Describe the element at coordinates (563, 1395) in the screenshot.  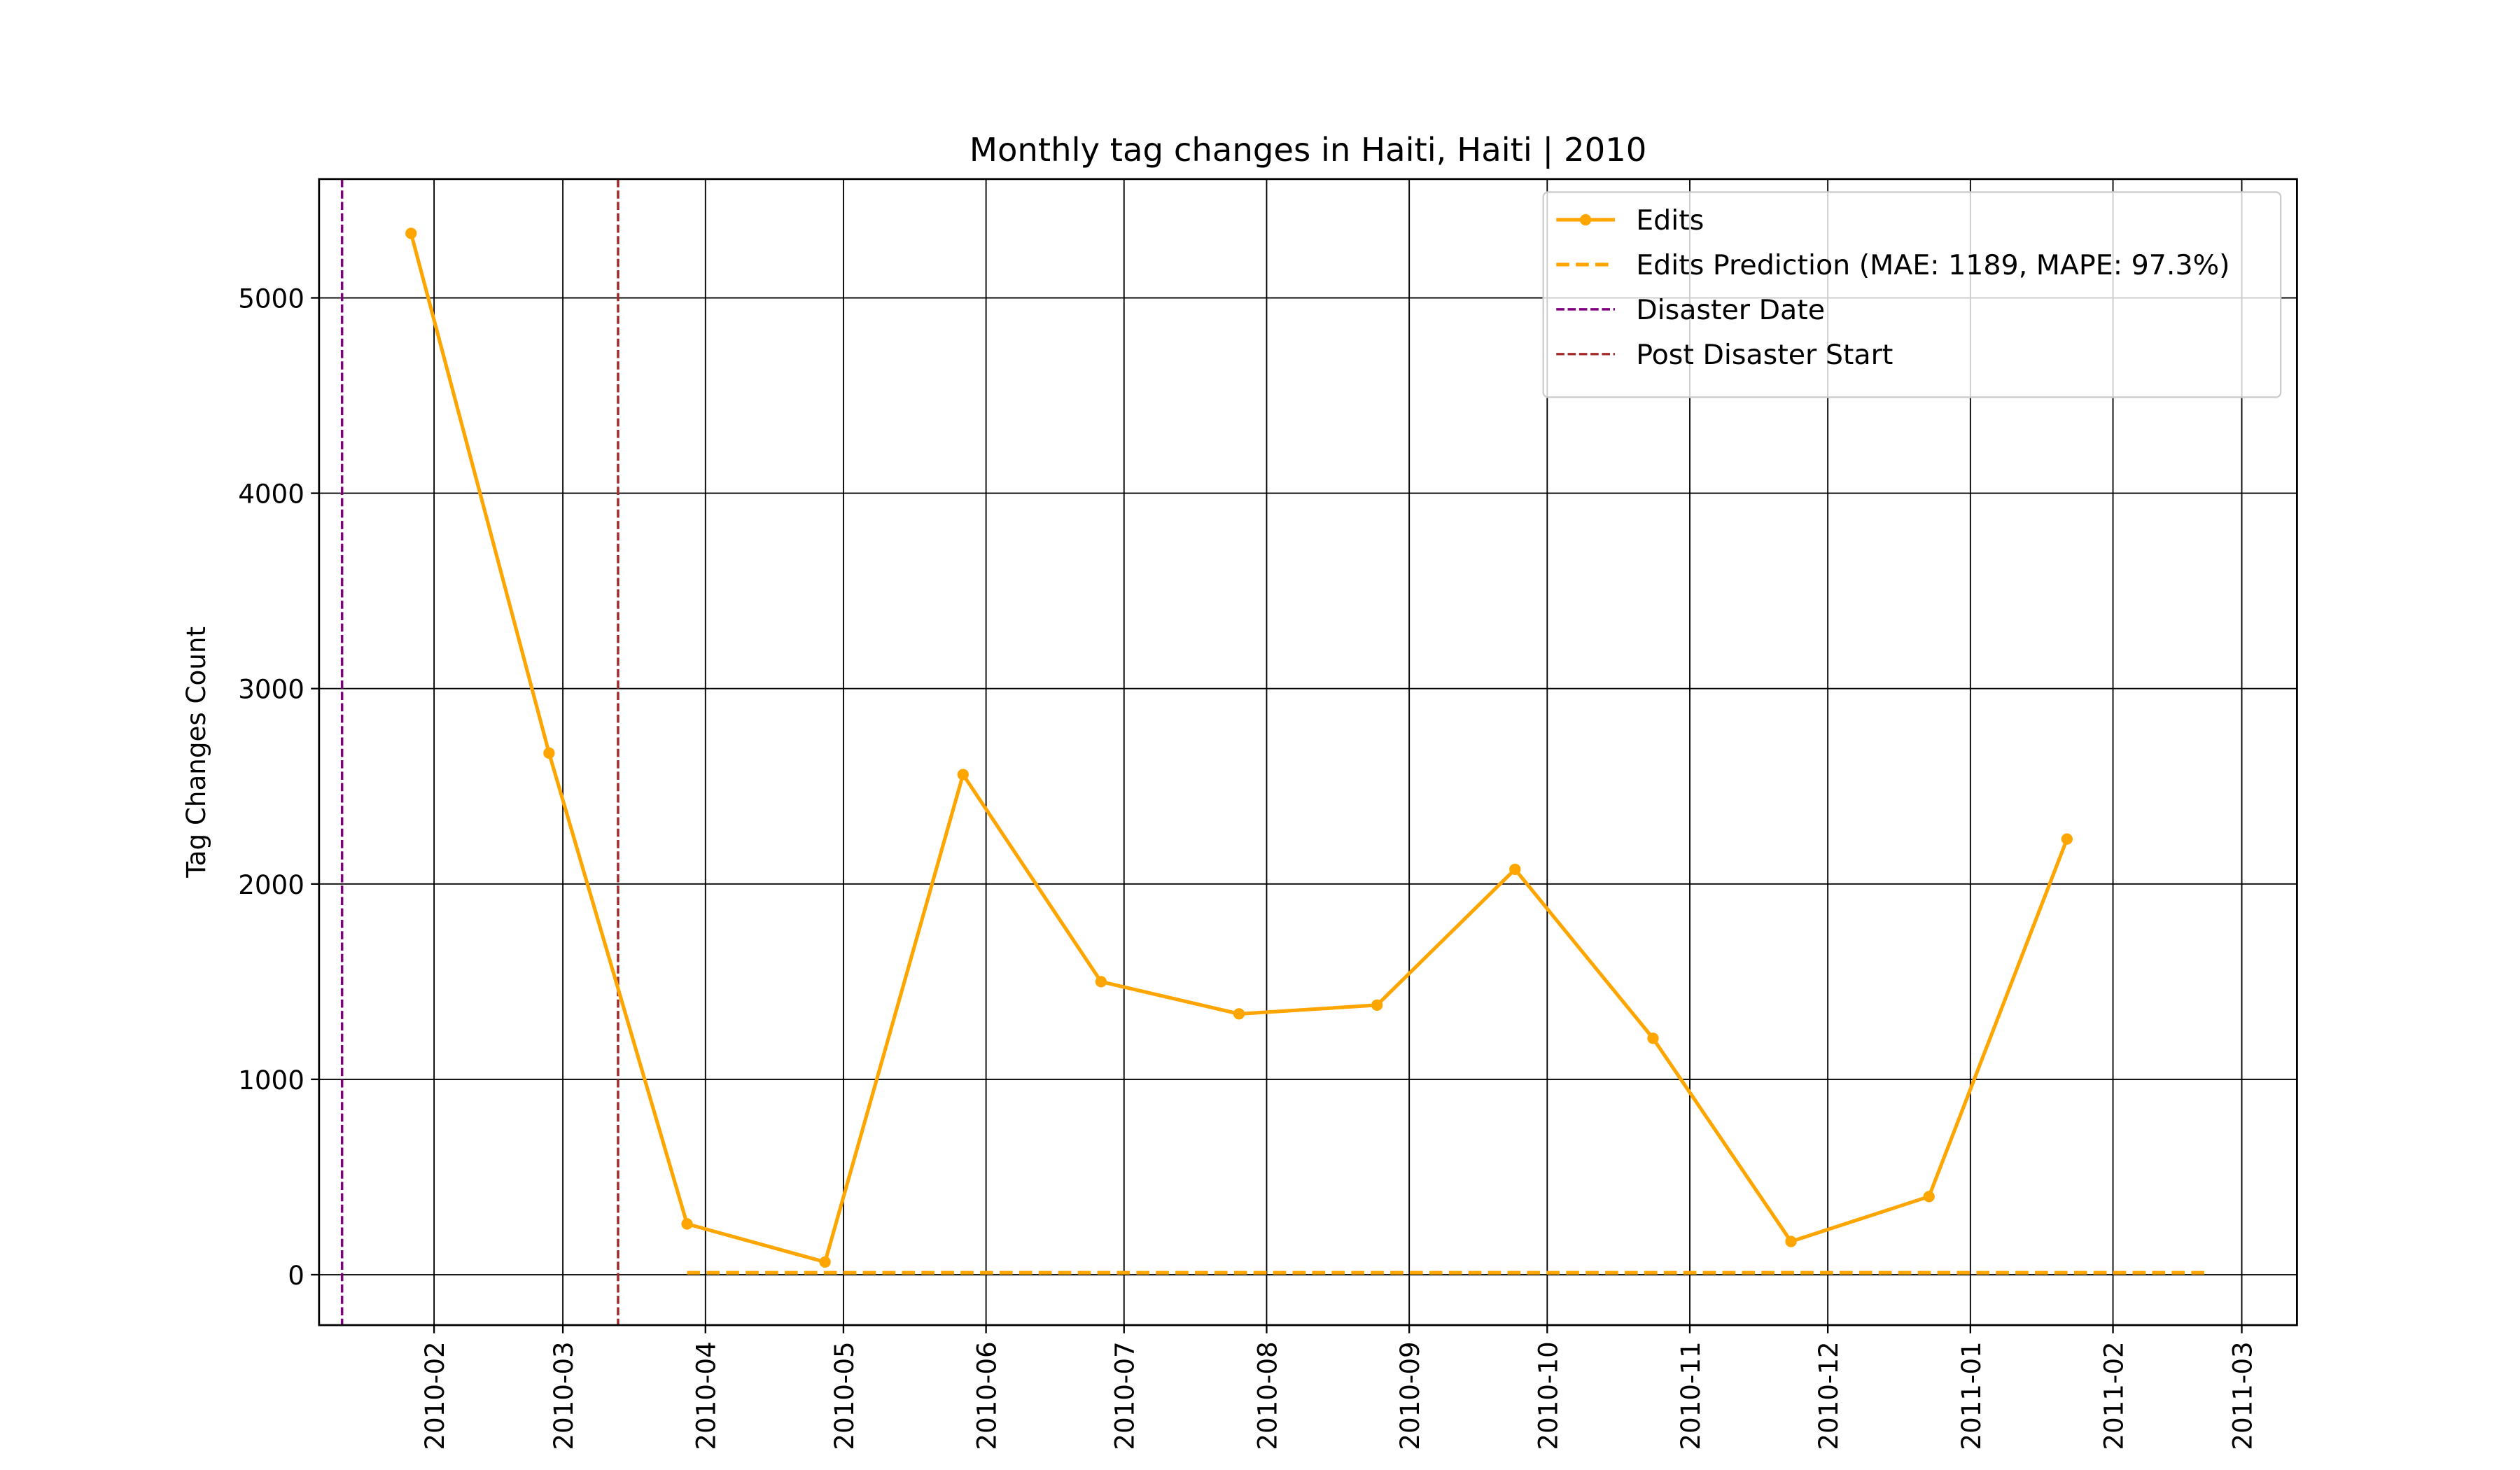
I see `x-tick-label: 2010-03` at that location.